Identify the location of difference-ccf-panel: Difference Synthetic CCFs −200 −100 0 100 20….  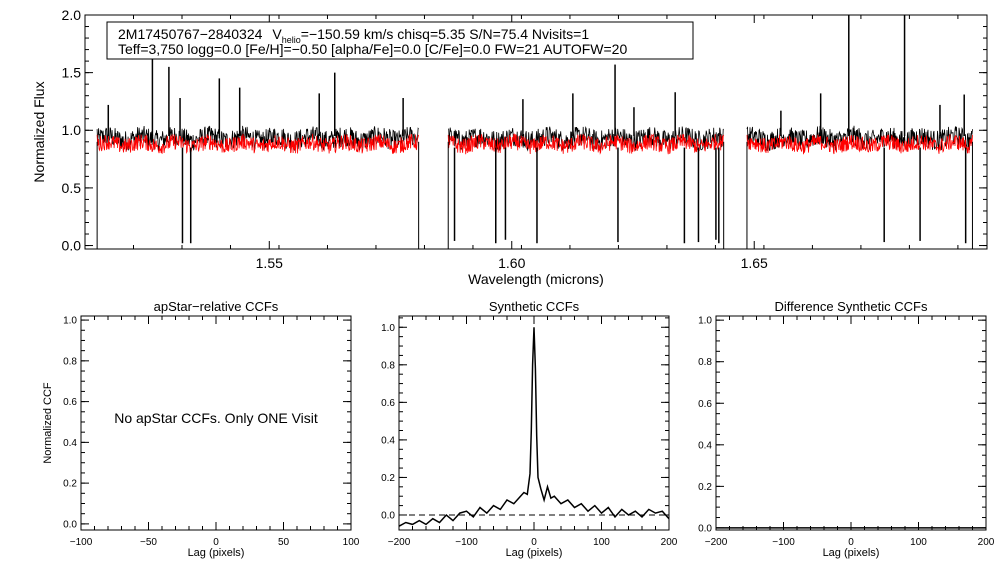
(846, 429).